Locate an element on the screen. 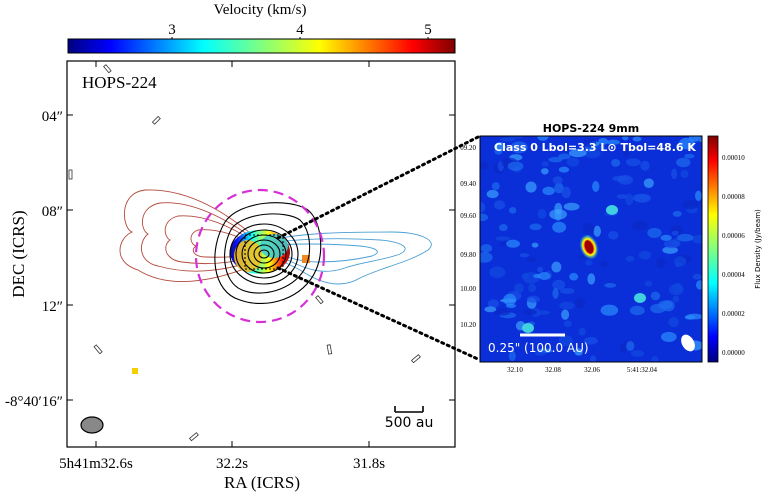  flux-tick: 0.00004 is located at coordinates (733, 275).